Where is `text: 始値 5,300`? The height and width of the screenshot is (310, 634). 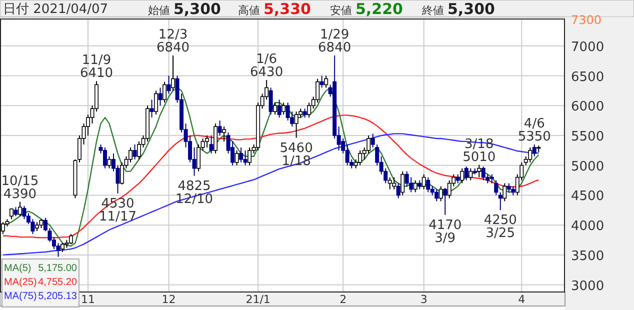
text: 始値 5,300 is located at coordinates (184, 9).